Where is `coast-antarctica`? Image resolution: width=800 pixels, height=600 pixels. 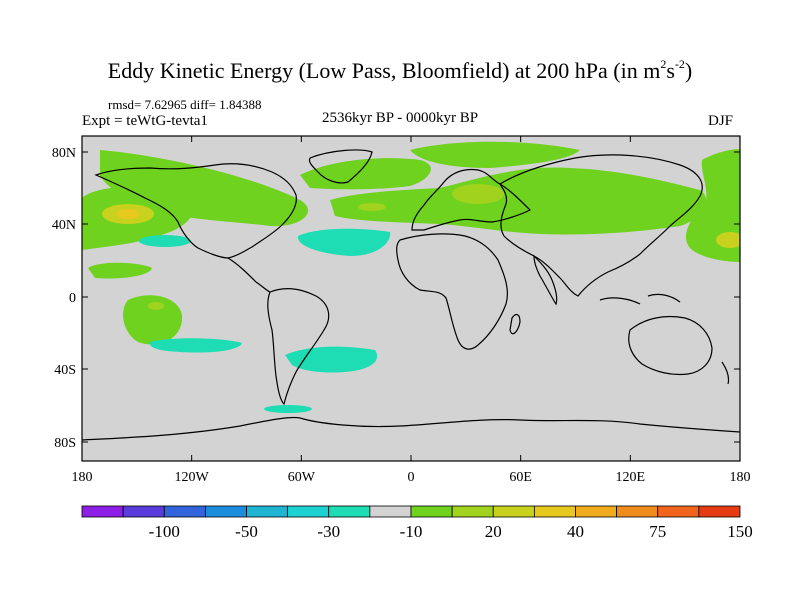
coast-antarctica is located at coordinates (411, 428).